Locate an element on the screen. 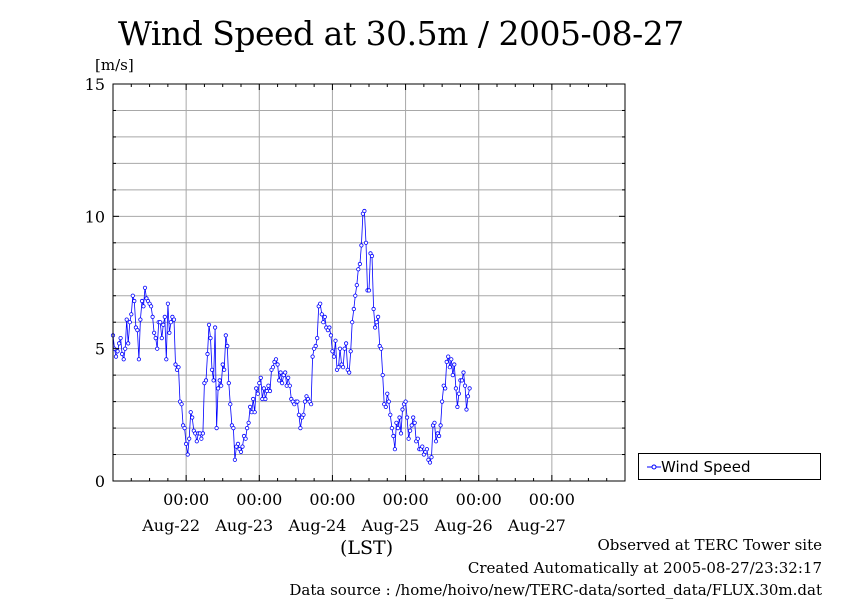  y-tick-label: 15 is located at coordinates (95, 84).